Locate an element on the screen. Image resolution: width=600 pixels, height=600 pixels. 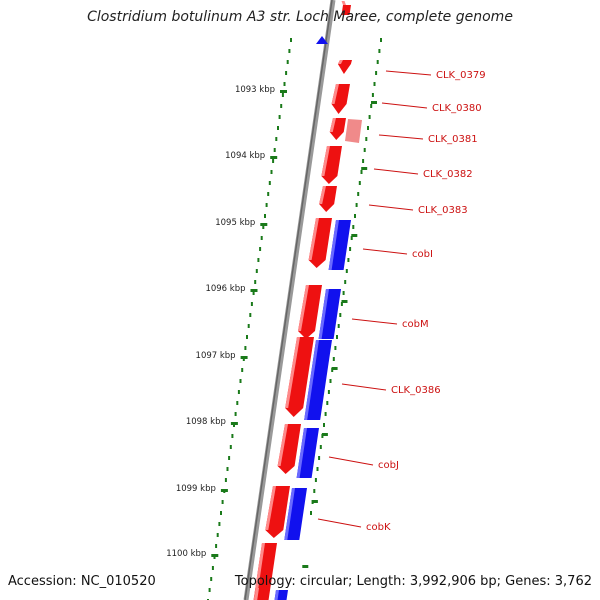
ruler-tick-label: 1094 kbp is located at coordinates (245, 156).